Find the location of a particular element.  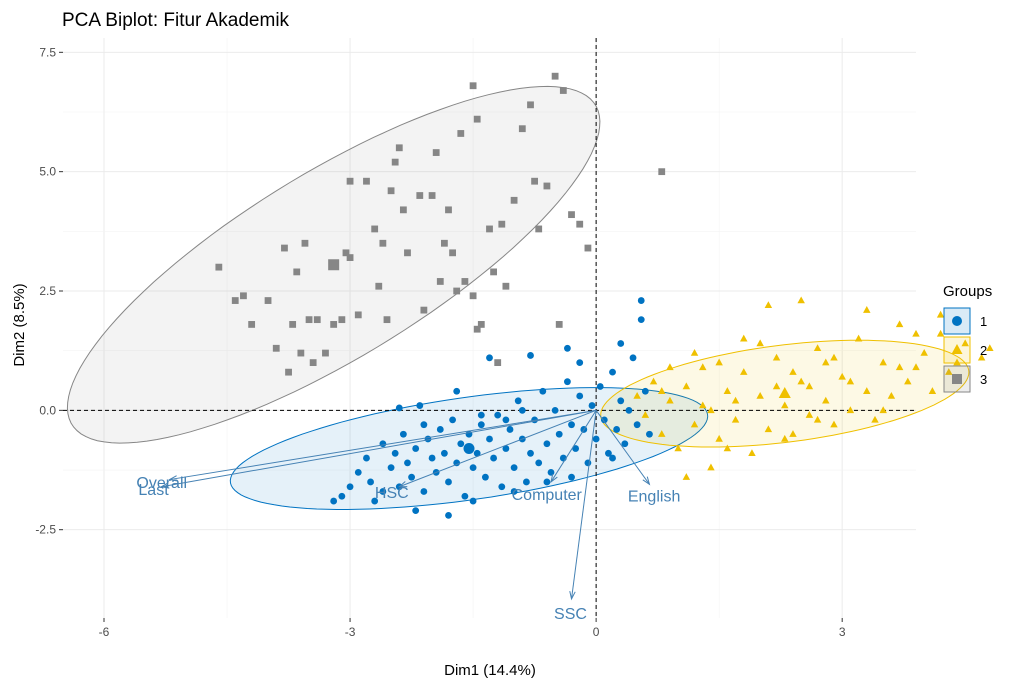

y-tick-label: -2.5 is located at coordinates (45, 530).